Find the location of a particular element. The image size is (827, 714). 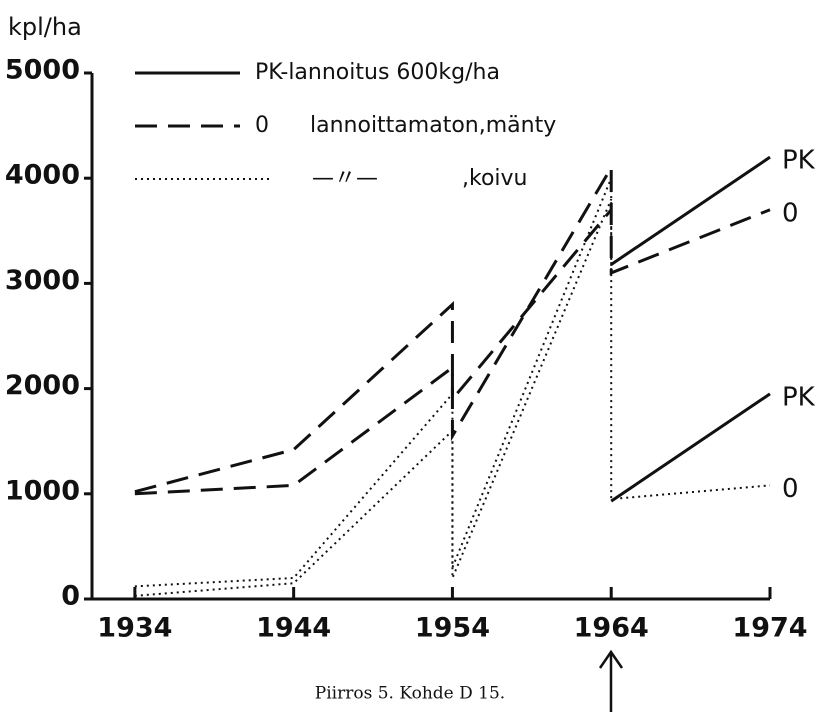

legend-label: lannoittamaton,mänty is located at coordinates (433, 125).